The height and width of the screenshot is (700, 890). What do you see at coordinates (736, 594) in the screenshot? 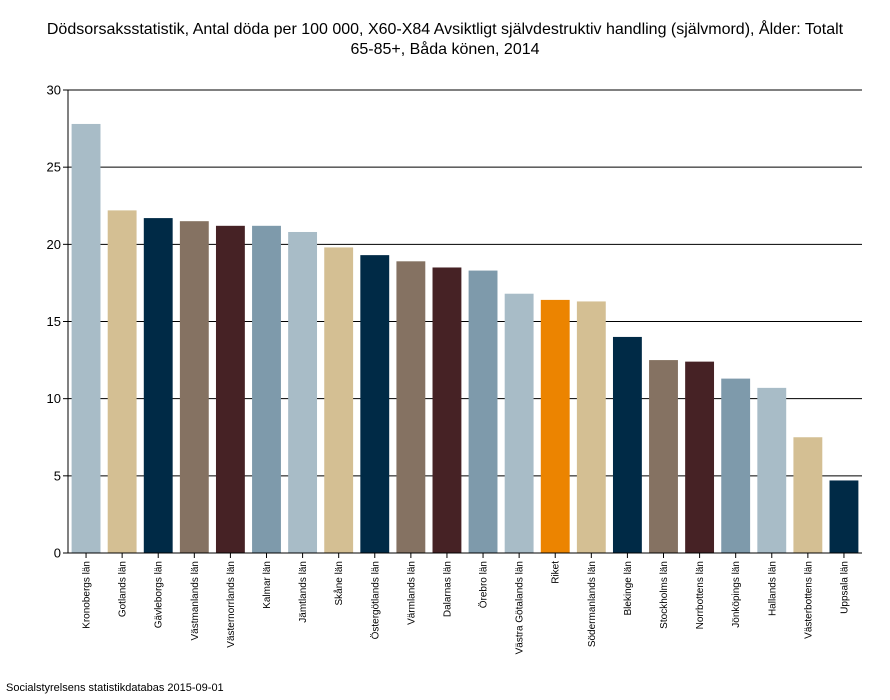
I see `x-tick-label: Jönköpings län` at bounding box center [736, 594].